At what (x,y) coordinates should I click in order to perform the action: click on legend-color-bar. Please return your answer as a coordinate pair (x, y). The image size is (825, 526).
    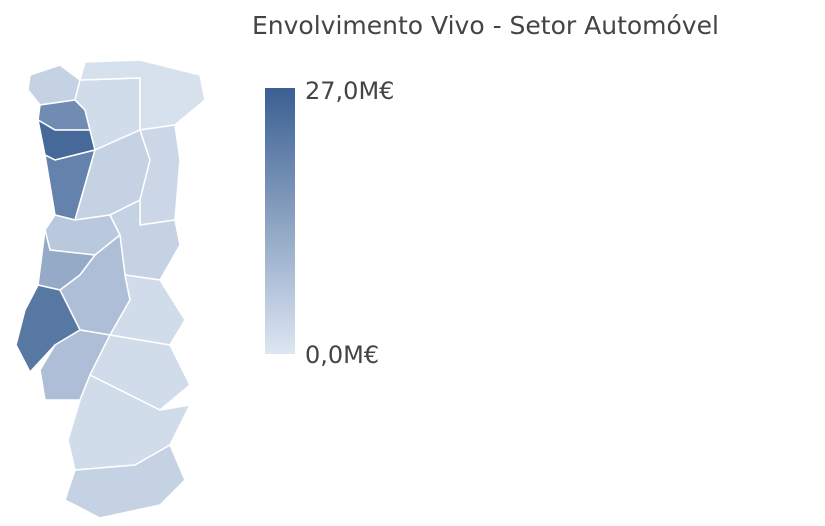
    Looking at the image, I should click on (280, 221).